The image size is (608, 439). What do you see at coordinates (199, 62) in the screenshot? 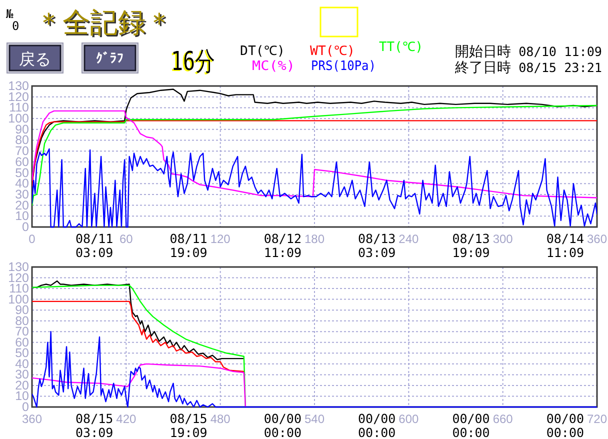
I see `text: 16分` at bounding box center [199, 62].